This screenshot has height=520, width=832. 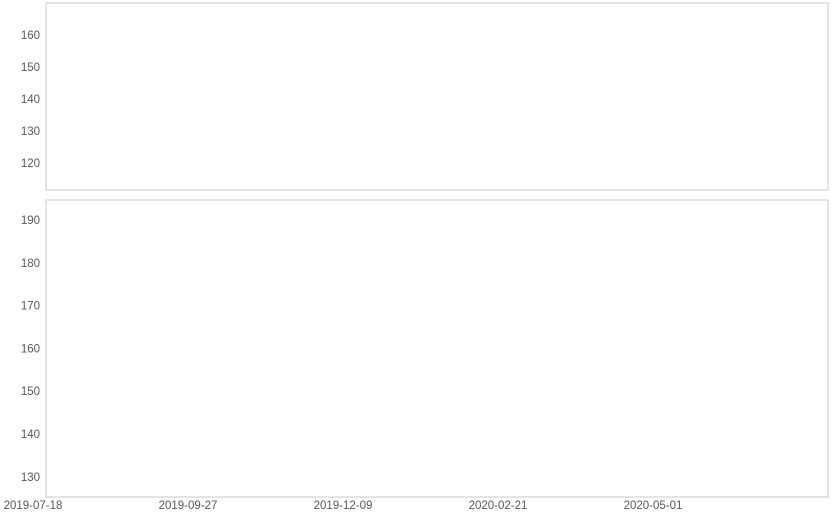 What do you see at coordinates (30, 164) in the screenshot?
I see `y-tick-label: 120` at bounding box center [30, 164].